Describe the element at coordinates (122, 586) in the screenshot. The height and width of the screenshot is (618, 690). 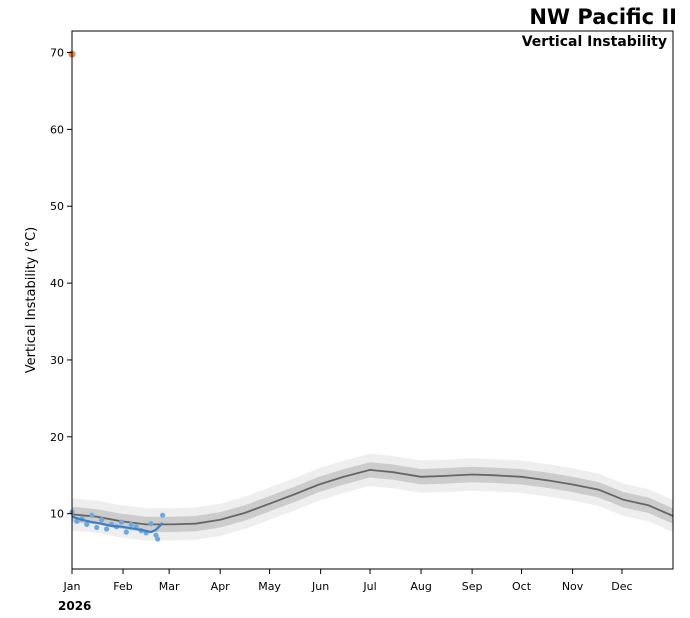
I see `x-tick-label: Feb` at that location.